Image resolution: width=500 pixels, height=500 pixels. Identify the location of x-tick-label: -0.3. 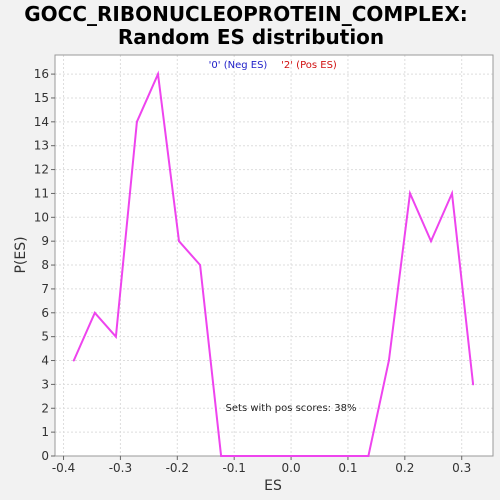
(120, 468).